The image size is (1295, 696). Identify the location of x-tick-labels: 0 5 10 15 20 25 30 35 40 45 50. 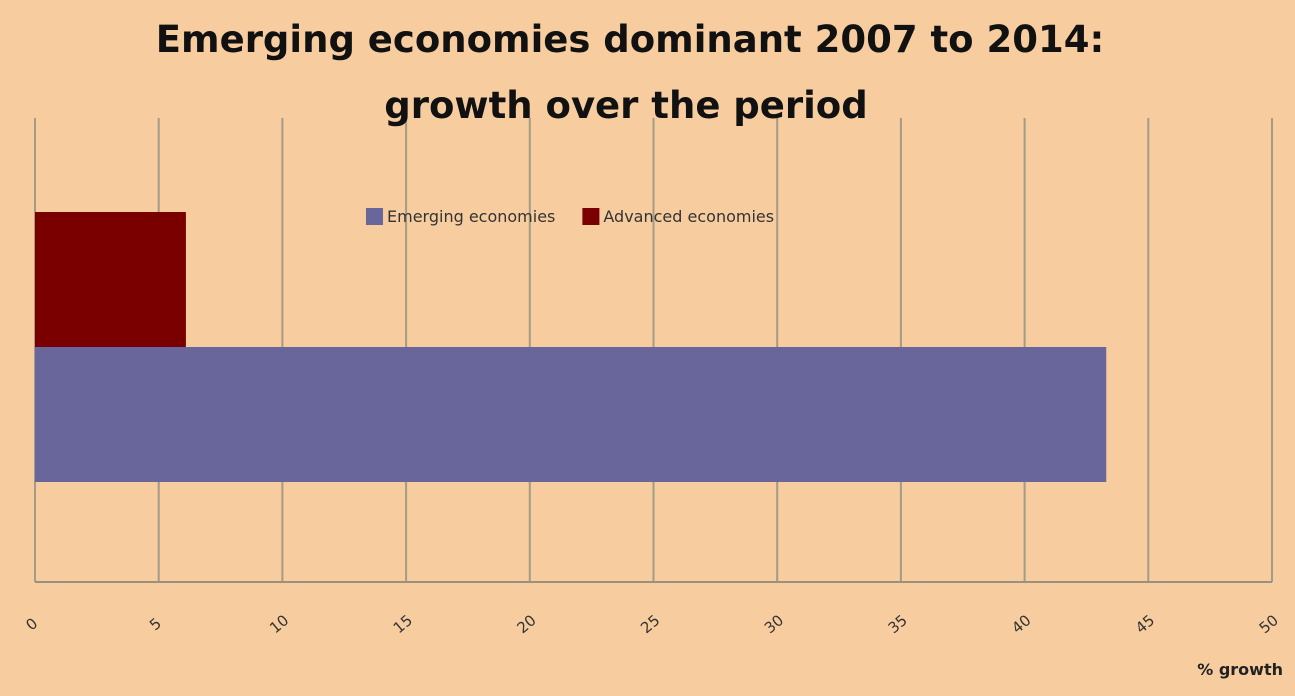
(652, 624).